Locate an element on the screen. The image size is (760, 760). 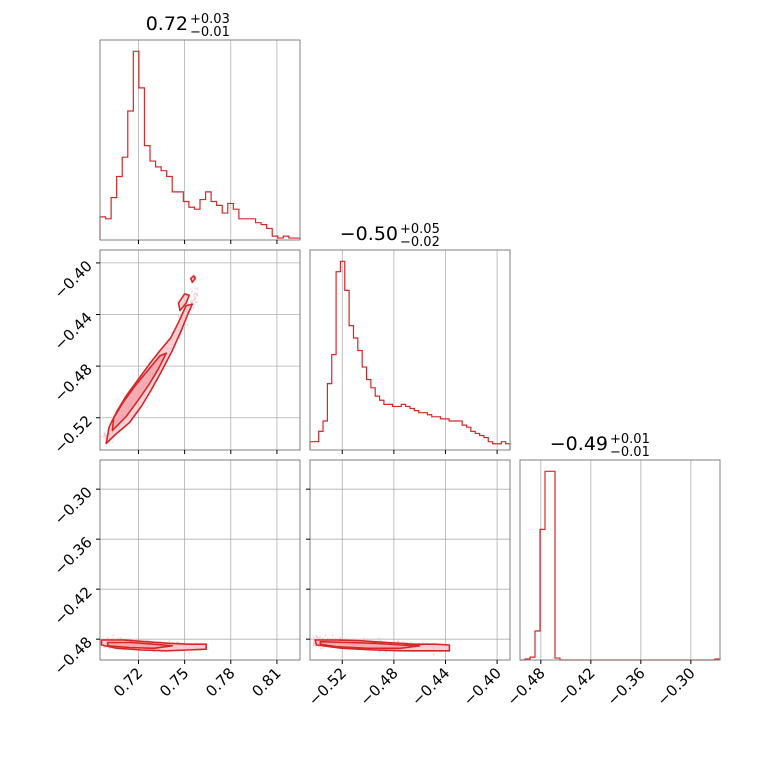
panel-title-plus: +0.03 is located at coordinates (210, 19).